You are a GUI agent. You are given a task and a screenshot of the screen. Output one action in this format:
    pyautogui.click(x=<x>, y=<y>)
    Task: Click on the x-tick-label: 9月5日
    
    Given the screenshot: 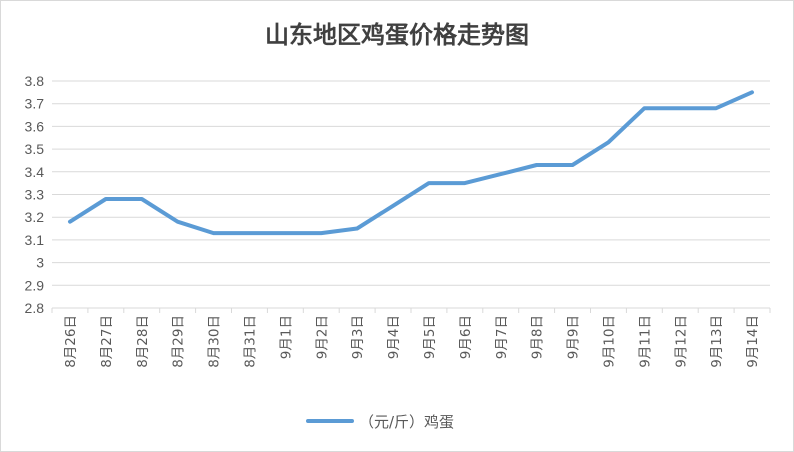 What is the action you would take?
    pyautogui.click(x=430, y=337)
    